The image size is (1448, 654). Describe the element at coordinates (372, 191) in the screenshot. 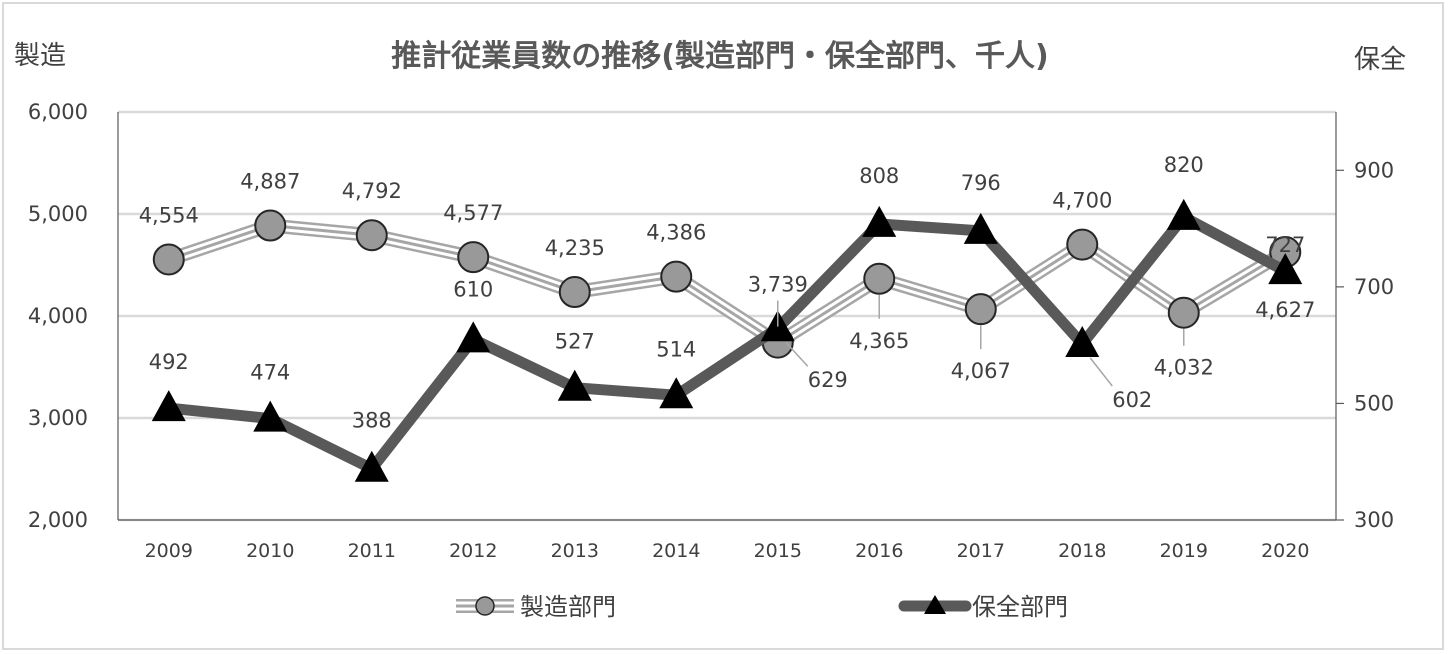

I see `manufacturing-data-label: 4,792` at that location.